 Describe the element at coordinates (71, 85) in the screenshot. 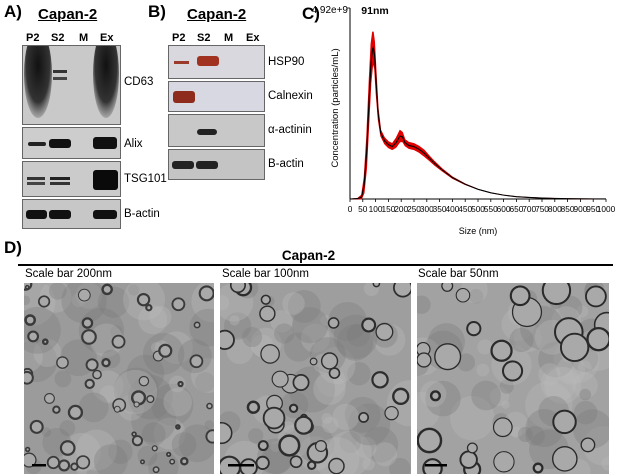

I see `blot-a-cd63` at that location.